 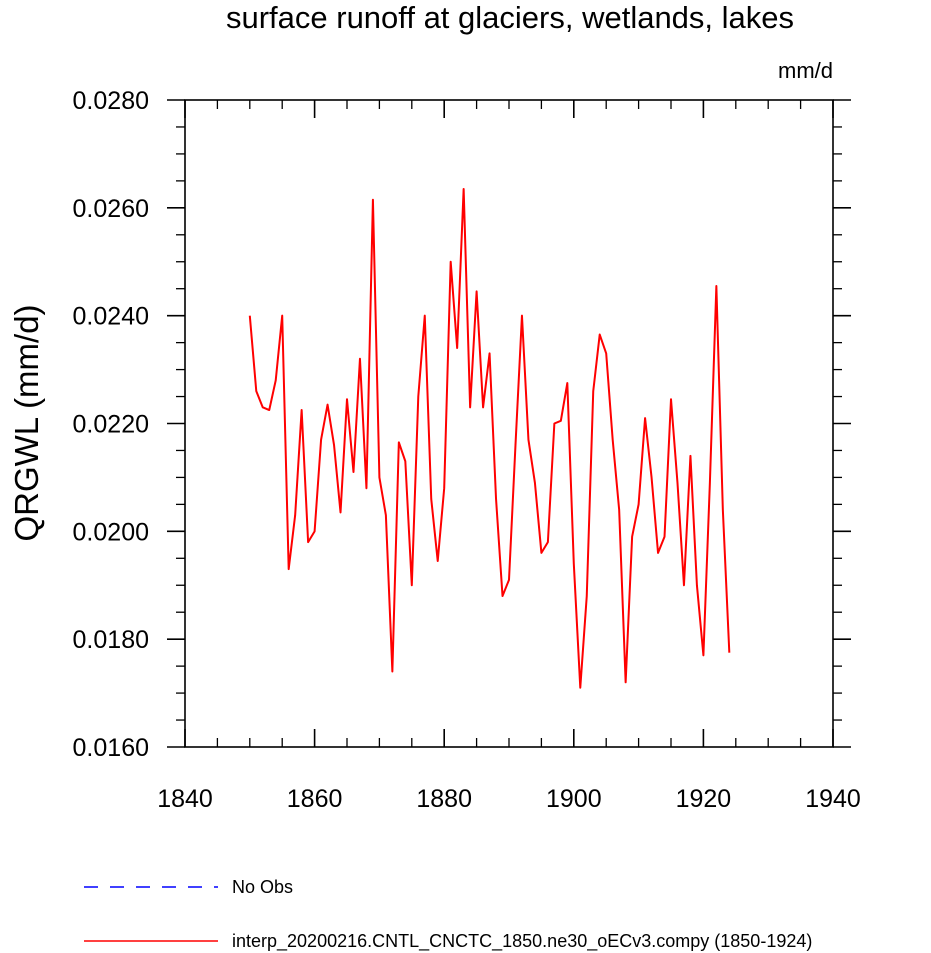 I want to click on x-tick-label: 1840, so click(x=185, y=799).